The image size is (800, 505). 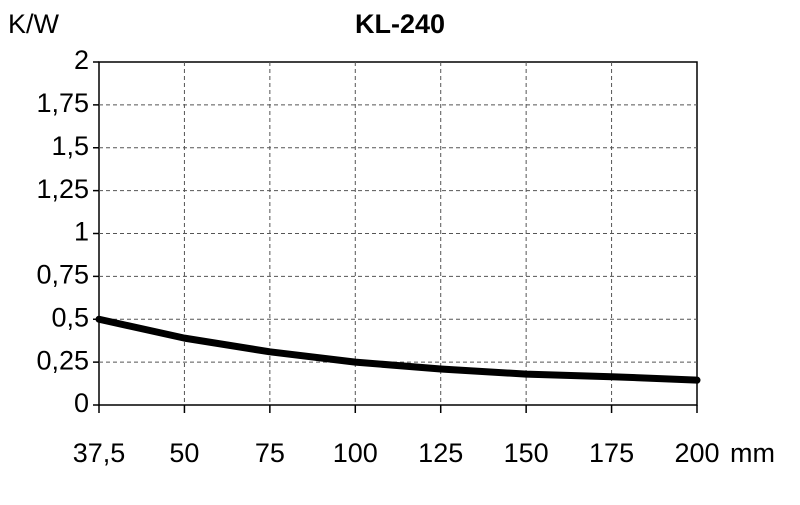 What do you see at coordinates (696, 453) in the screenshot?
I see `x-tick-label: 200` at bounding box center [696, 453].